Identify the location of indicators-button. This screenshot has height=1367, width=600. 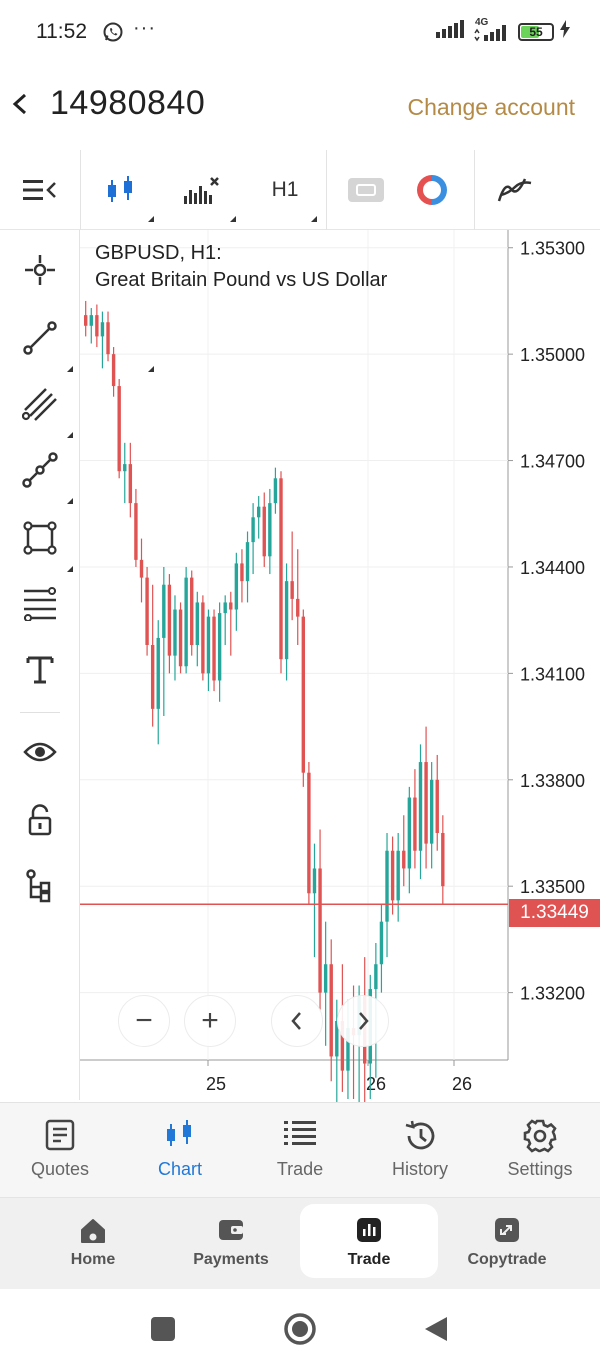
(202, 190).